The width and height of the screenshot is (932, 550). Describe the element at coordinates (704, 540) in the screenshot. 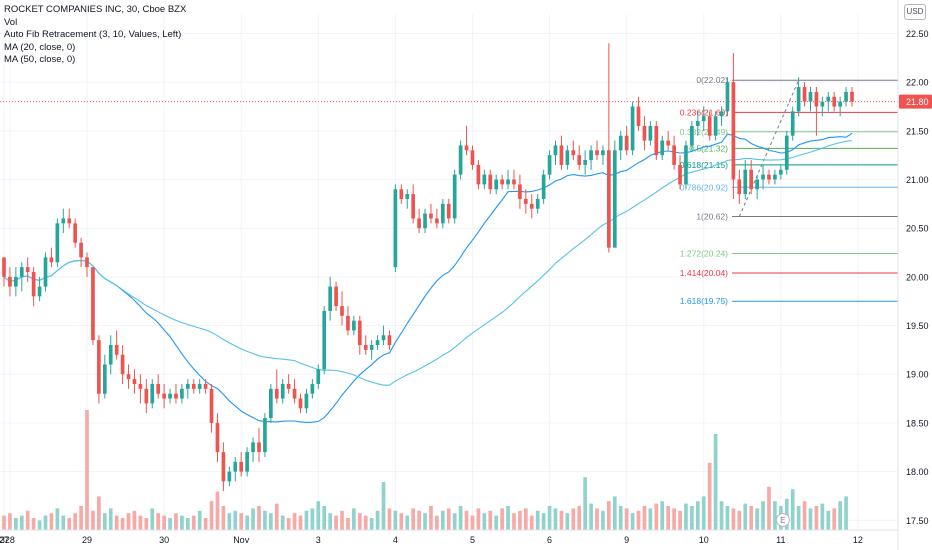

I see `time-tick-label: 10` at that location.